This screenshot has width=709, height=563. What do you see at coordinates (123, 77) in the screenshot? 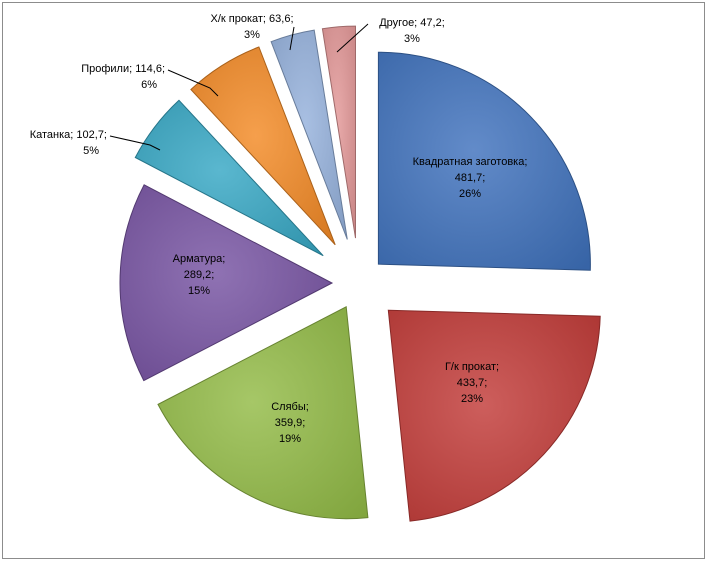
I see `slice-label-6: Профили; 114,6; 6%` at bounding box center [123, 77].